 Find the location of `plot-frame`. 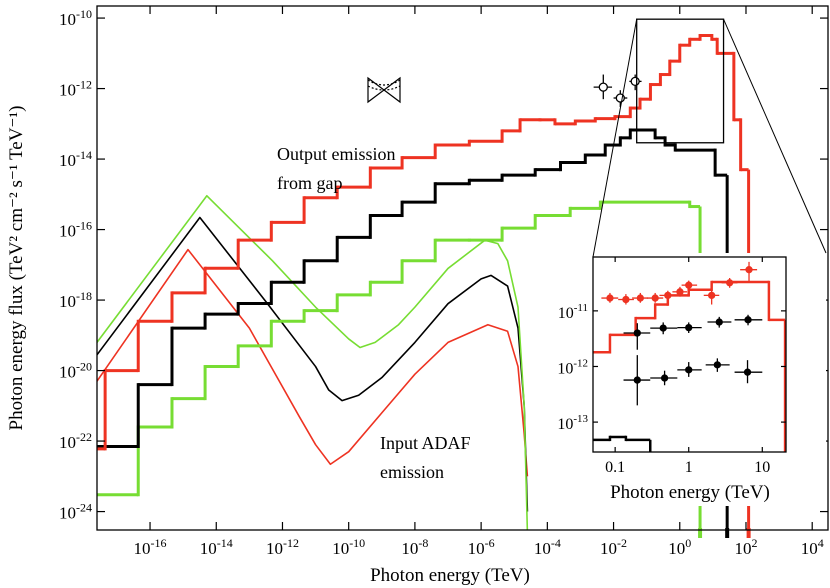

plot-frame is located at coordinates (689, 354).